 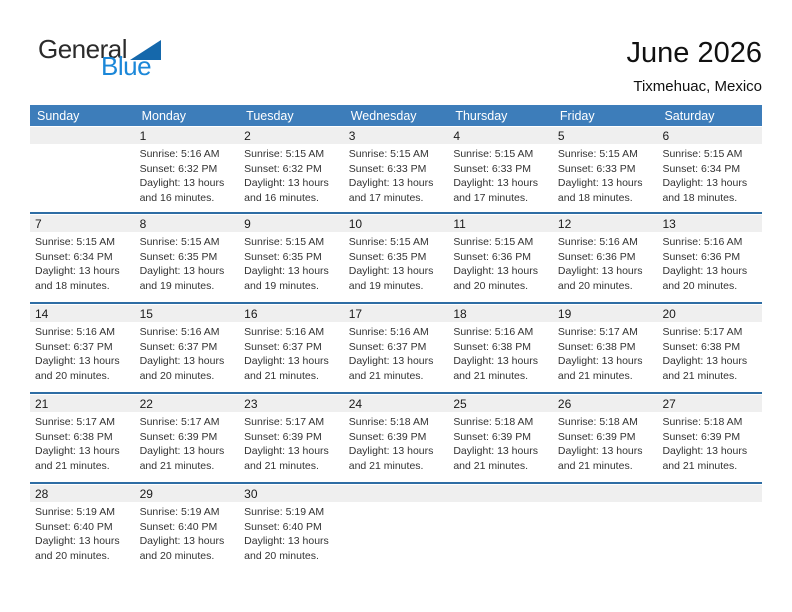 I want to click on day-number-band: 30, so click(x=291, y=493).